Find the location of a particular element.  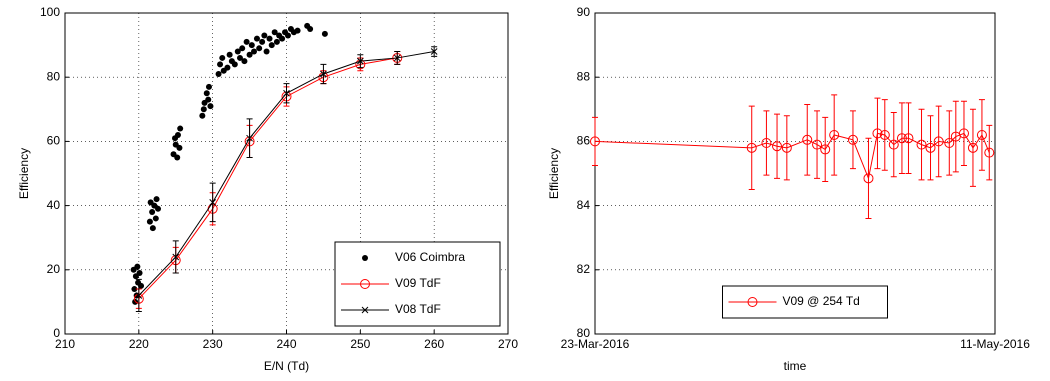

y-tick-label: 84 is located at coordinates (584, 205).